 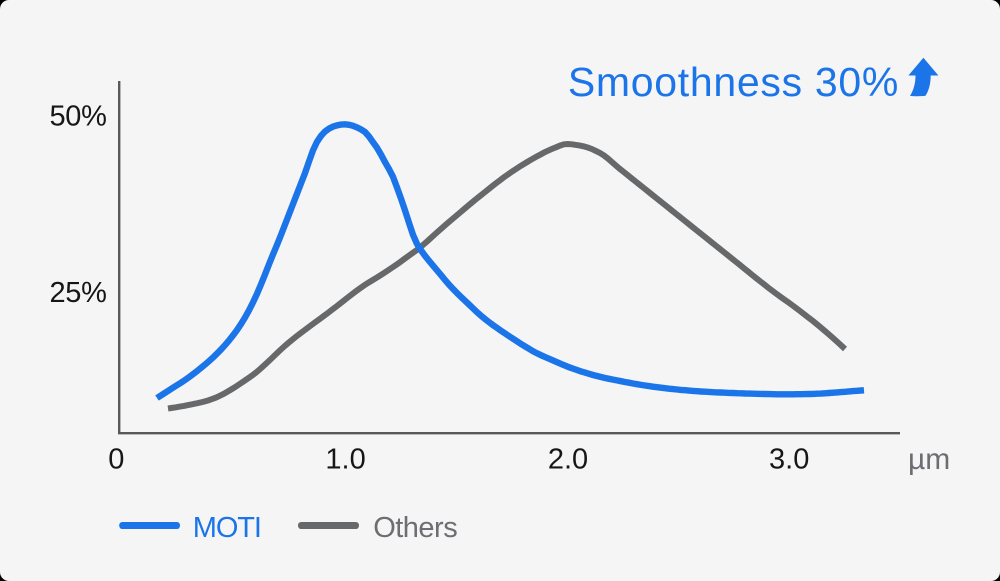 What do you see at coordinates (568, 460) in the screenshot?
I see `svg-text: 2.0` at bounding box center [568, 460].